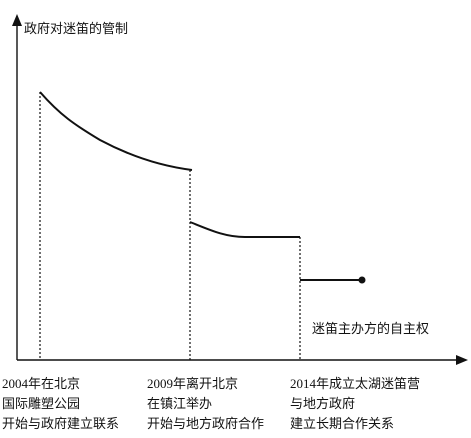 The height and width of the screenshot is (438, 471). I want to click on event-line: 开始与地方政府合作, so click(205, 423).